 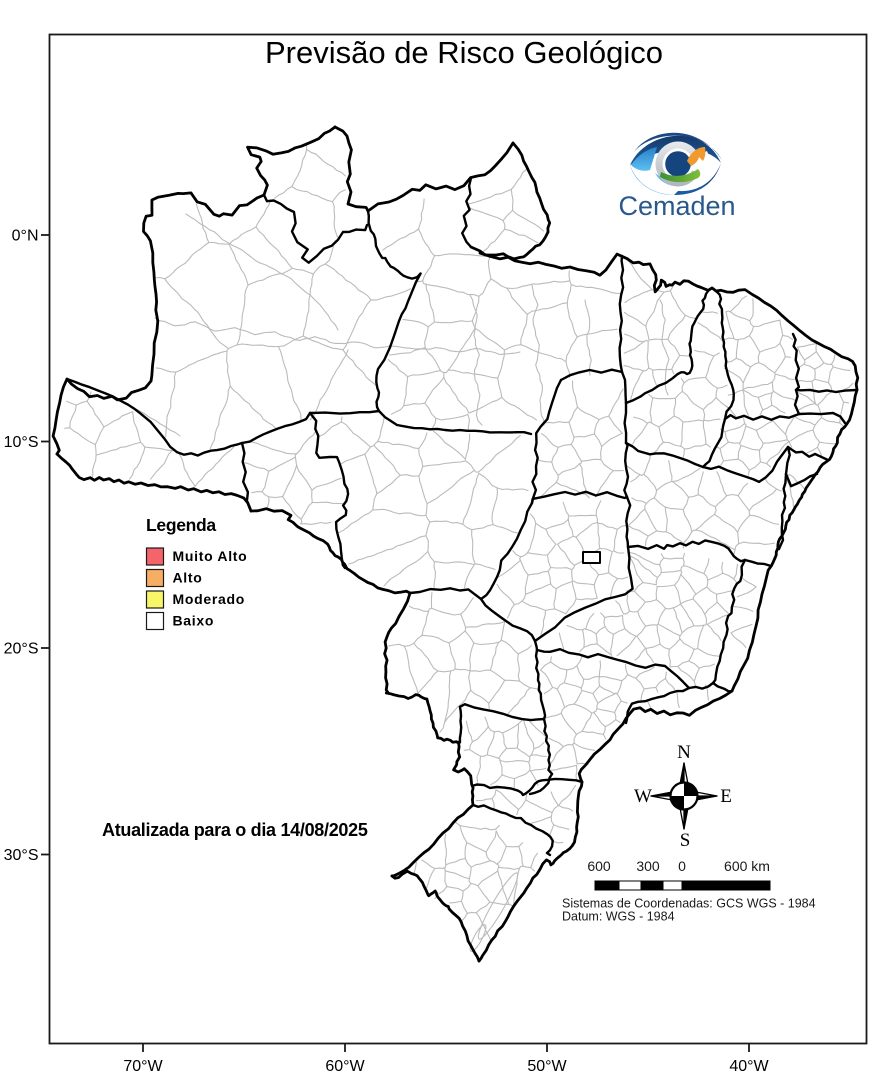 What do you see at coordinates (643, 796) in the screenshot?
I see `svg-text: W` at bounding box center [643, 796].